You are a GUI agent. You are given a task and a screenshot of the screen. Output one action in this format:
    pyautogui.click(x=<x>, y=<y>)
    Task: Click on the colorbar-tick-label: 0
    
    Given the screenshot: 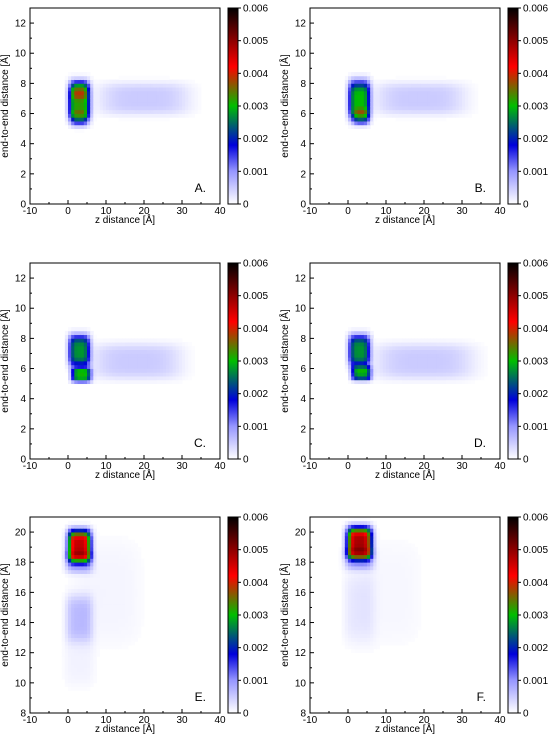 What is the action you would take?
    pyautogui.click(x=246, y=714)
    